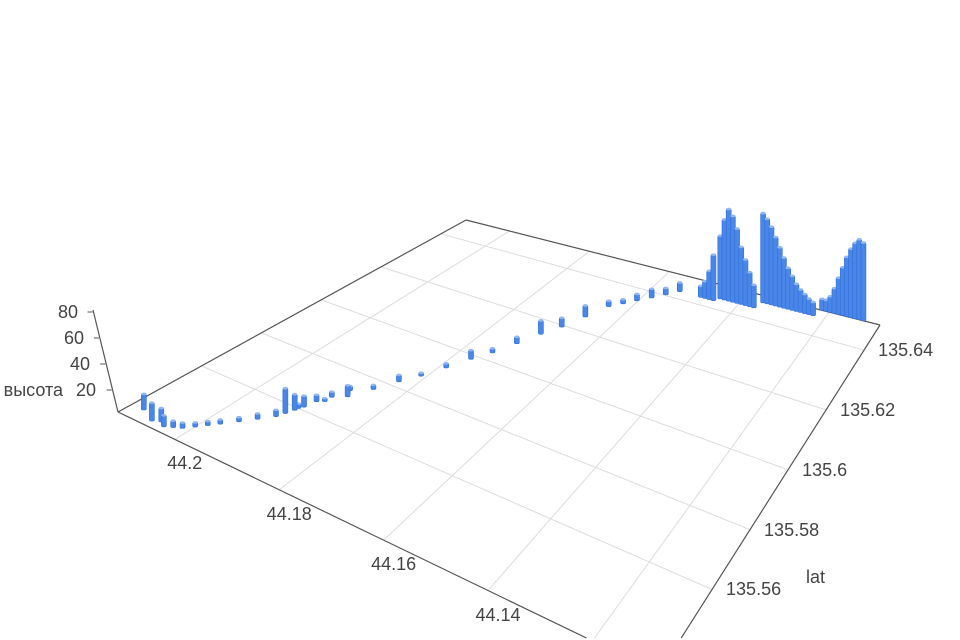 The height and width of the screenshot is (640, 960). I want to click on z-axis-title: высота, so click(33, 390).